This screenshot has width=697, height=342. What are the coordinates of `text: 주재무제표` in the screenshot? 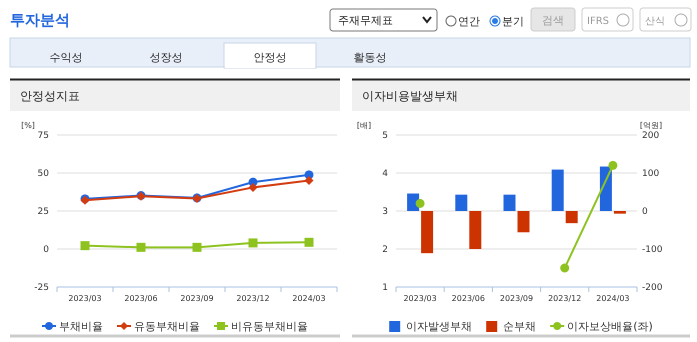 It's located at (365, 20).